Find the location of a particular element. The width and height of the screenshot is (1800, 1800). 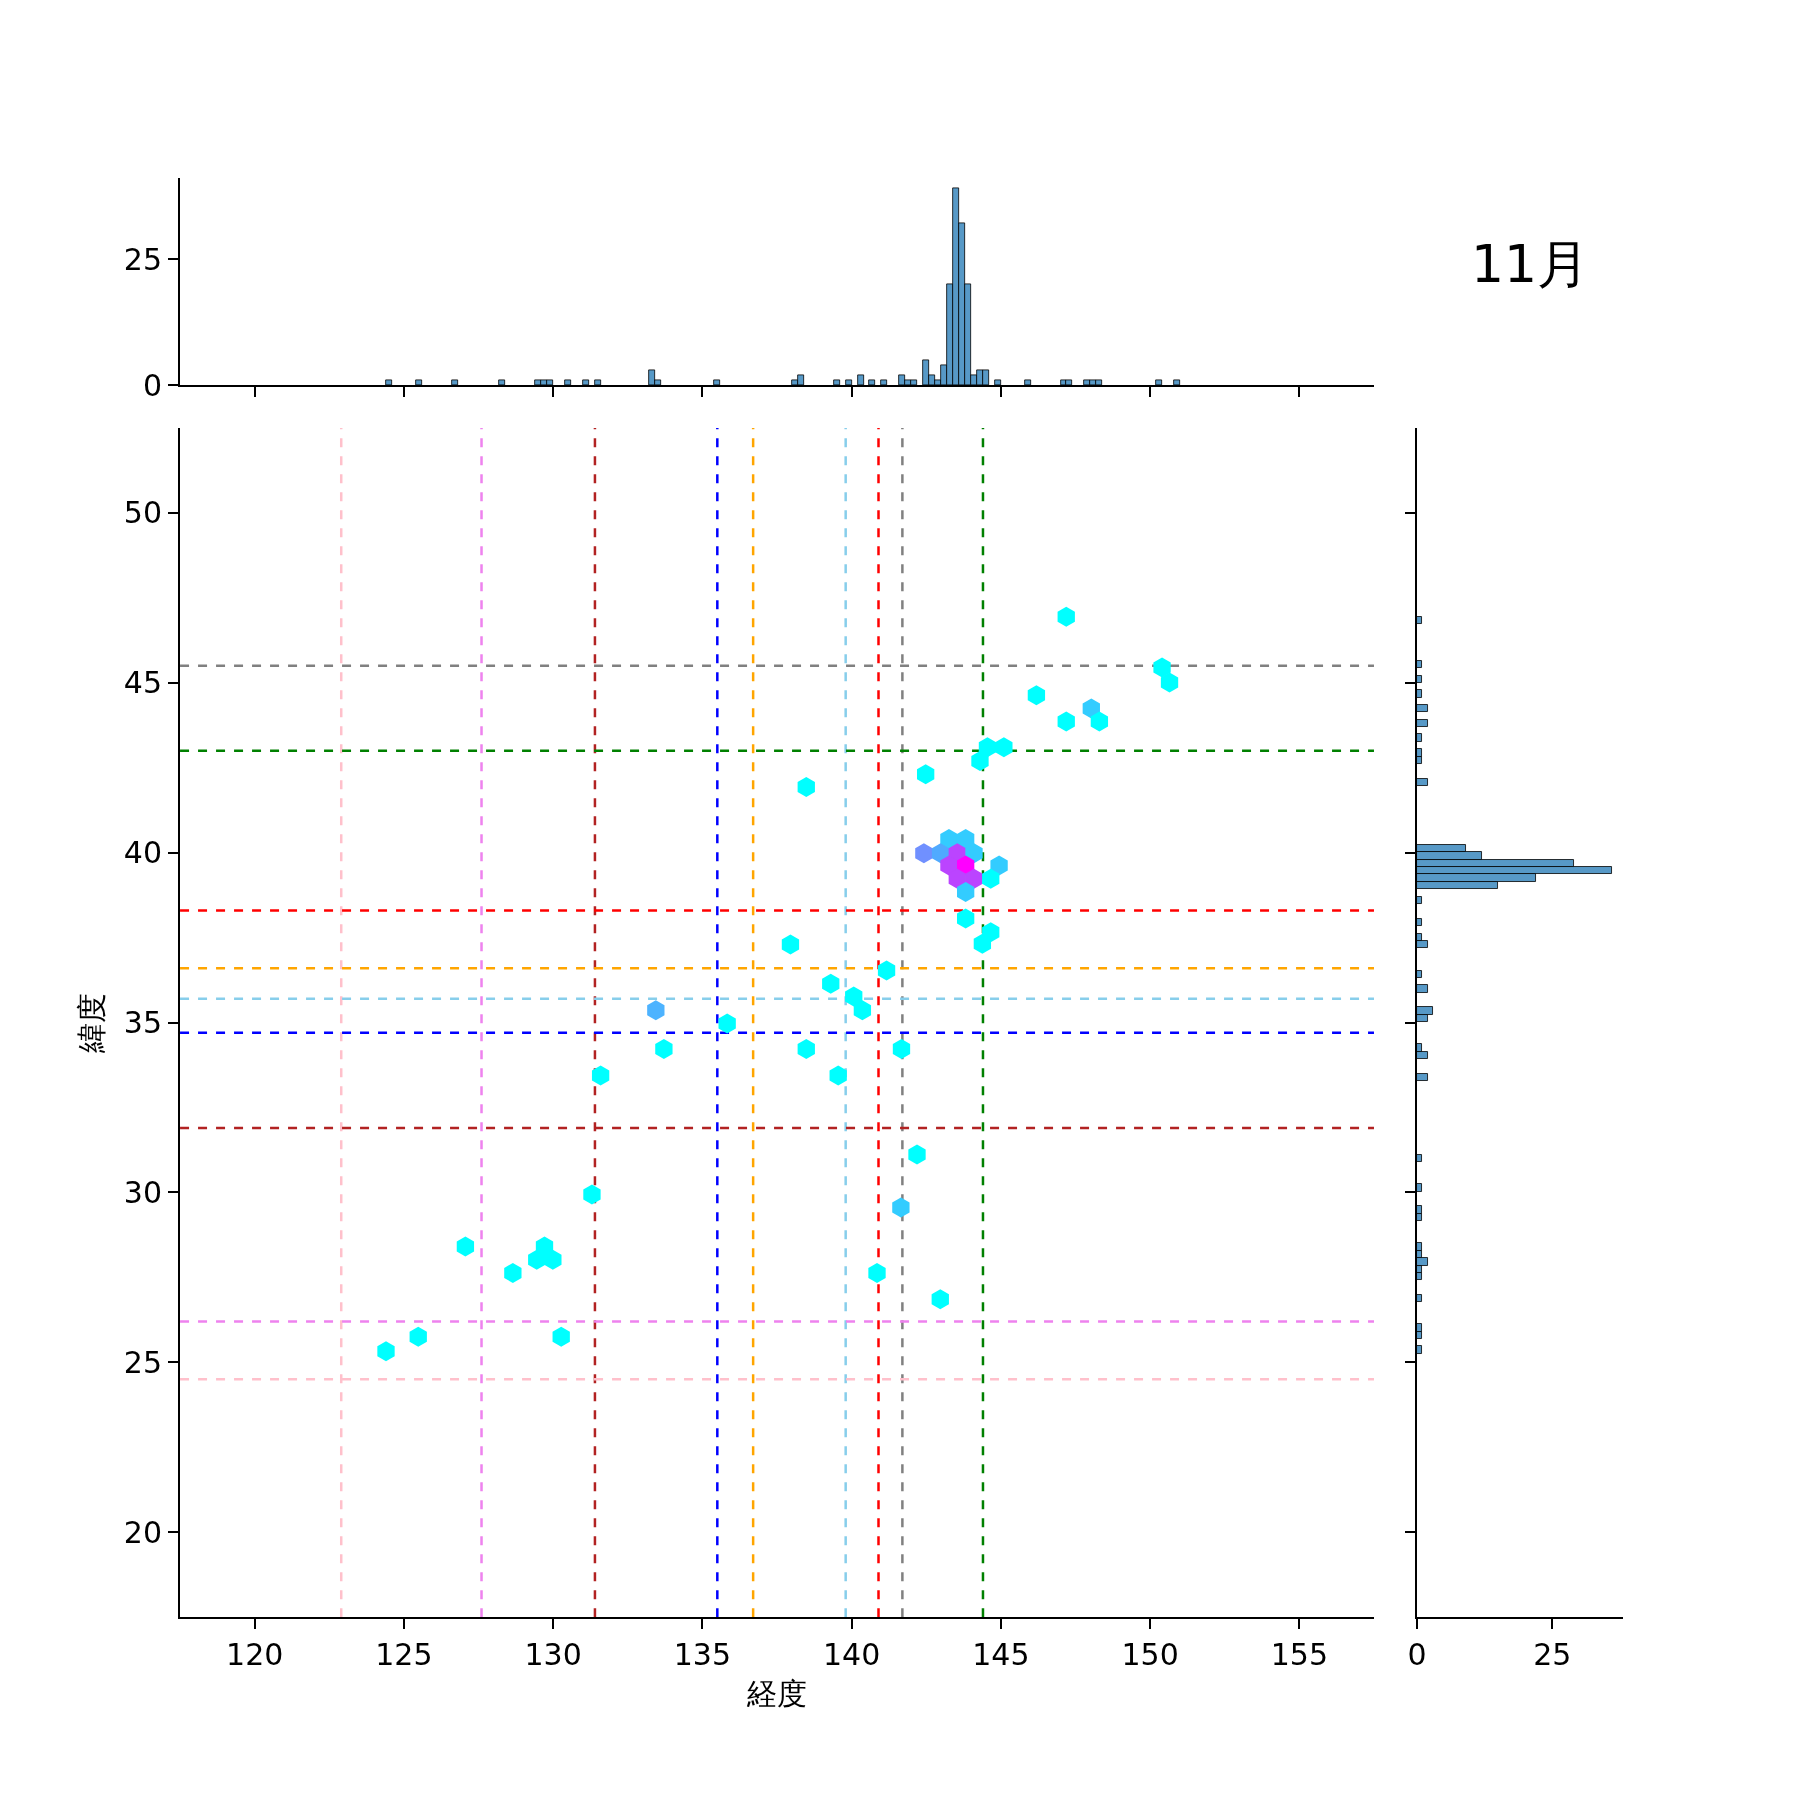

x-axis-title: 経度 is located at coordinates (777, 1694).